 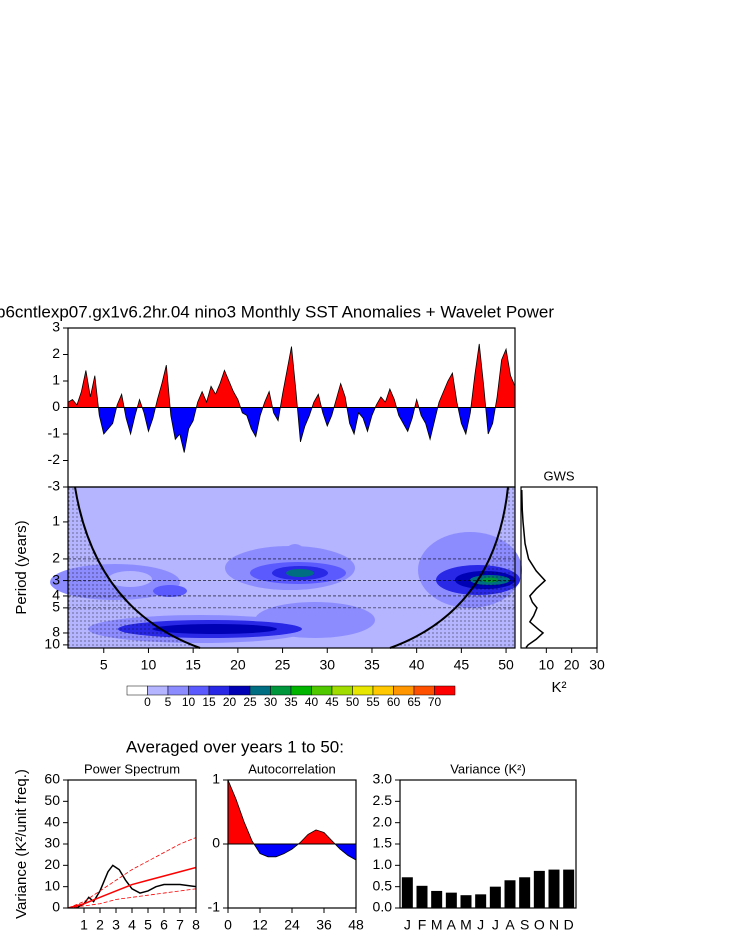 I want to click on x-axis-label: K², so click(x=559, y=687).